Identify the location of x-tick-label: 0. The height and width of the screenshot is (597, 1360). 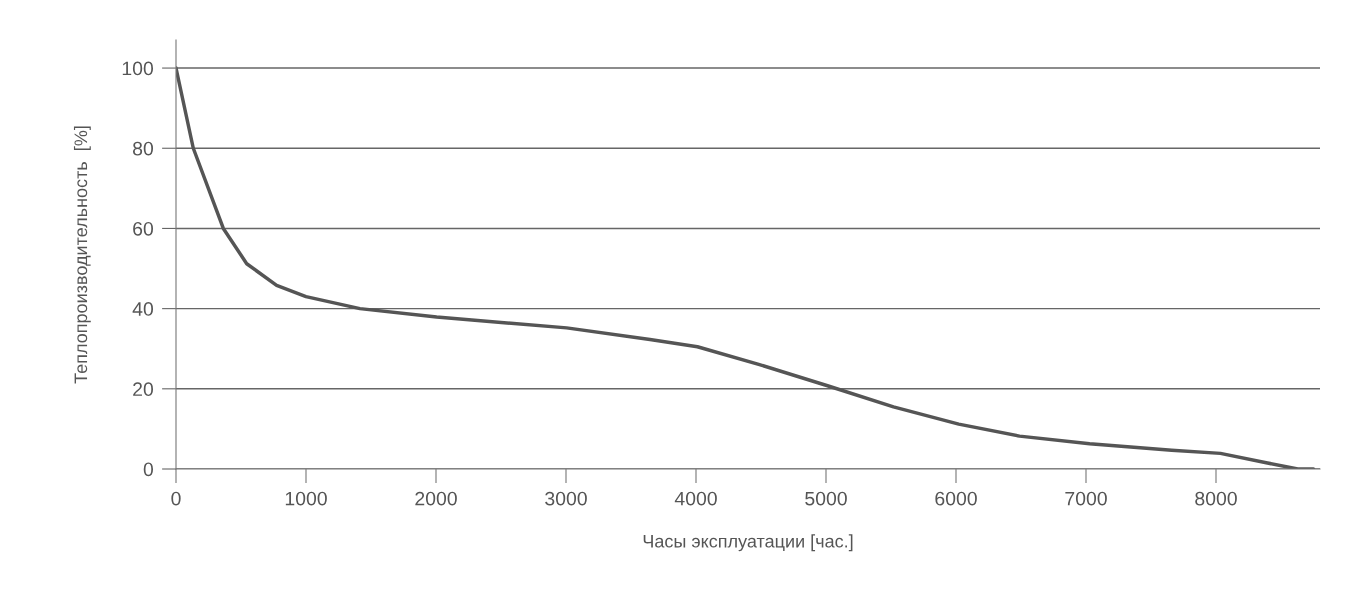
(176, 498).